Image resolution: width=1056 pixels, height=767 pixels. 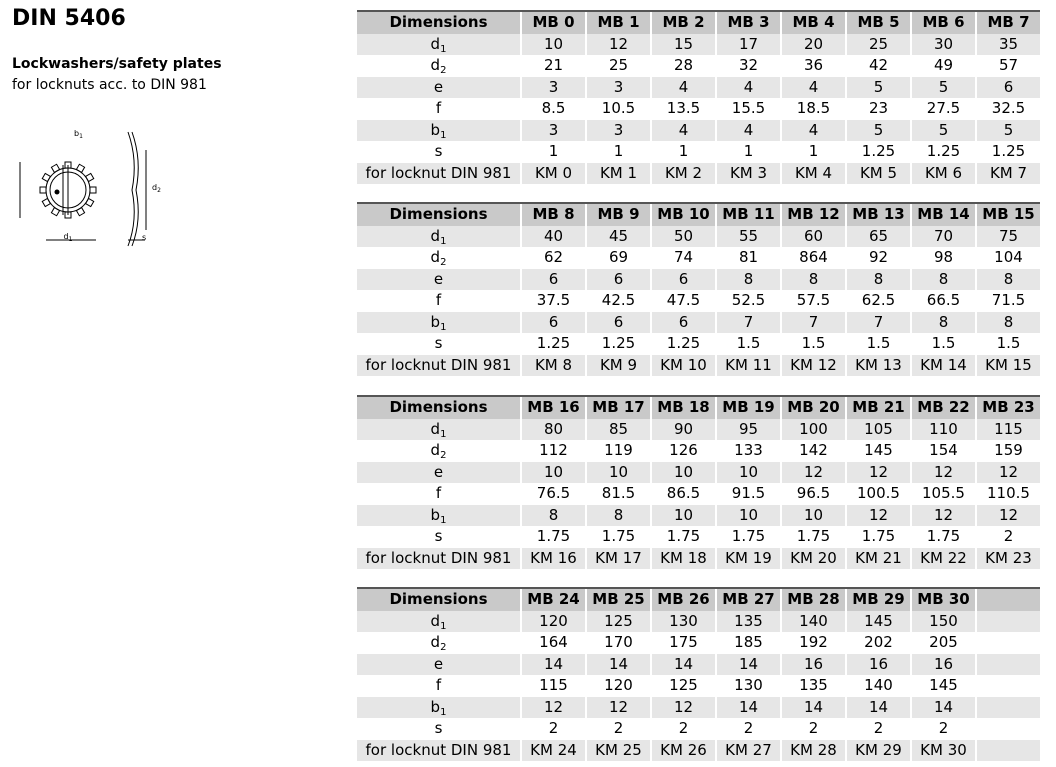 I want to click on cell: KM 28, so click(x=813, y=750).